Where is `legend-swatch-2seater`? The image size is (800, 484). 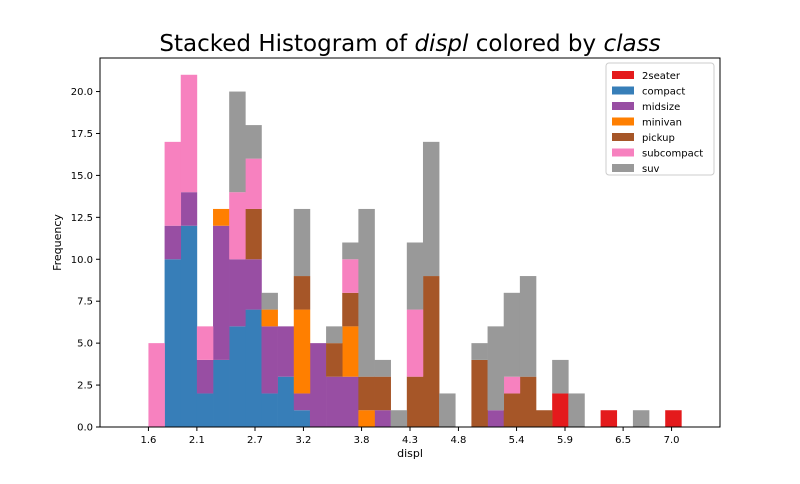 legend-swatch-2seater is located at coordinates (623, 75).